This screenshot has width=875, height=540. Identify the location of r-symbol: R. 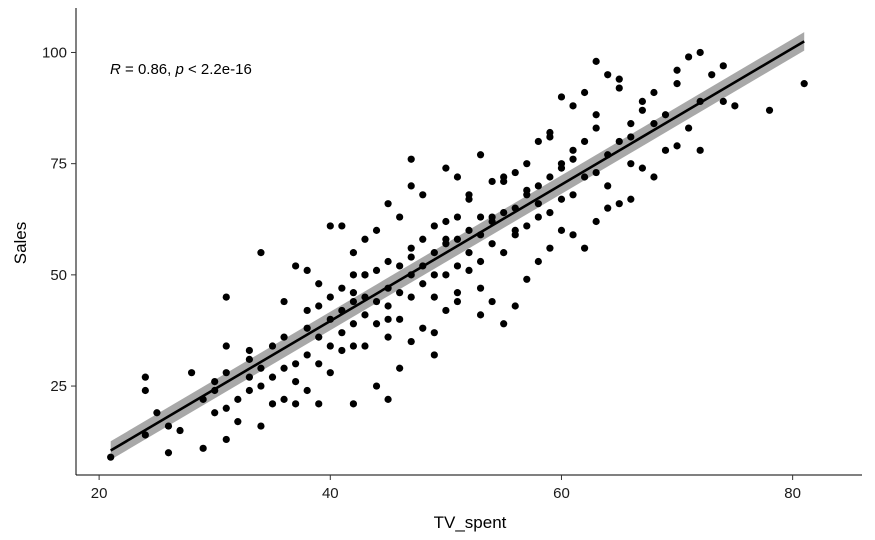
(115, 69).